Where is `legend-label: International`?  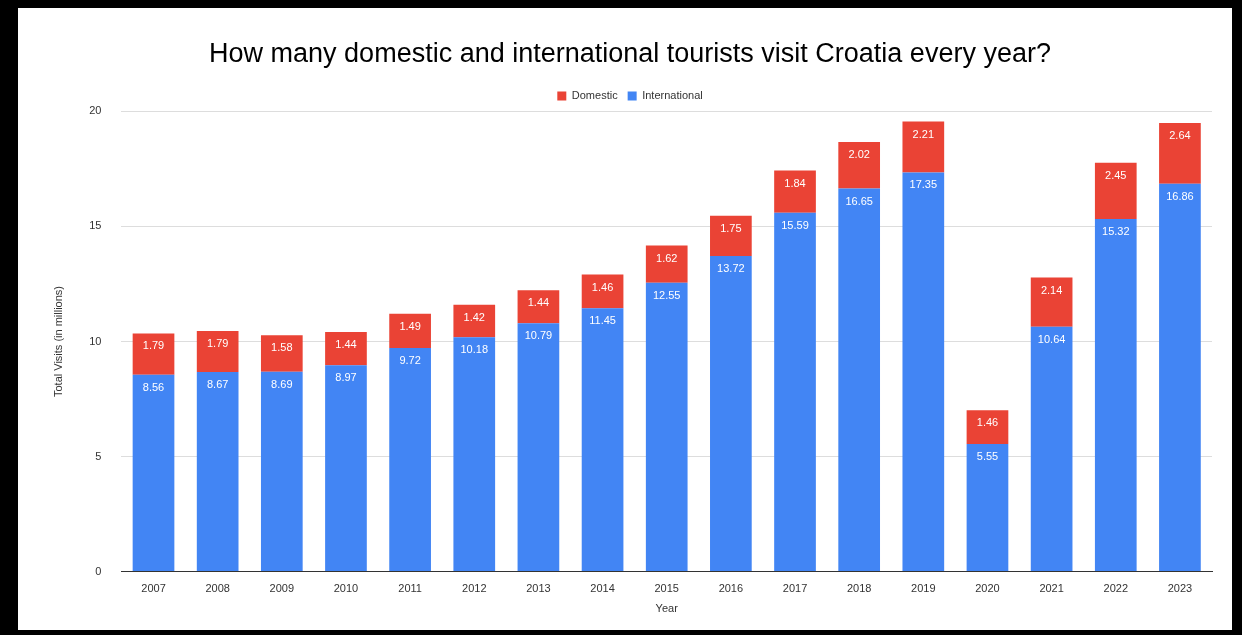
legend-label: International is located at coordinates (672, 94).